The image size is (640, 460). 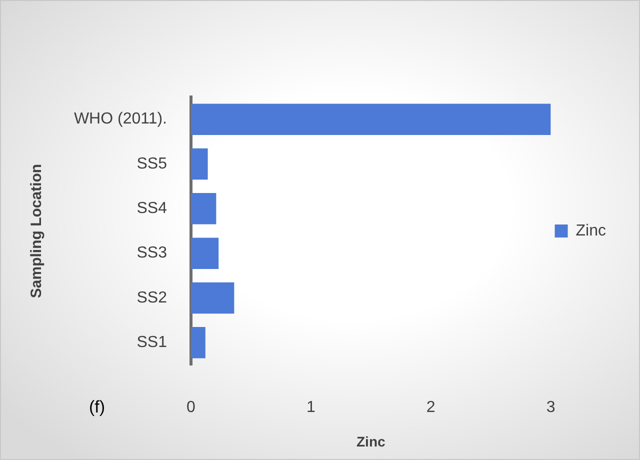 I want to click on legend-label: Zinc, so click(x=591, y=231).